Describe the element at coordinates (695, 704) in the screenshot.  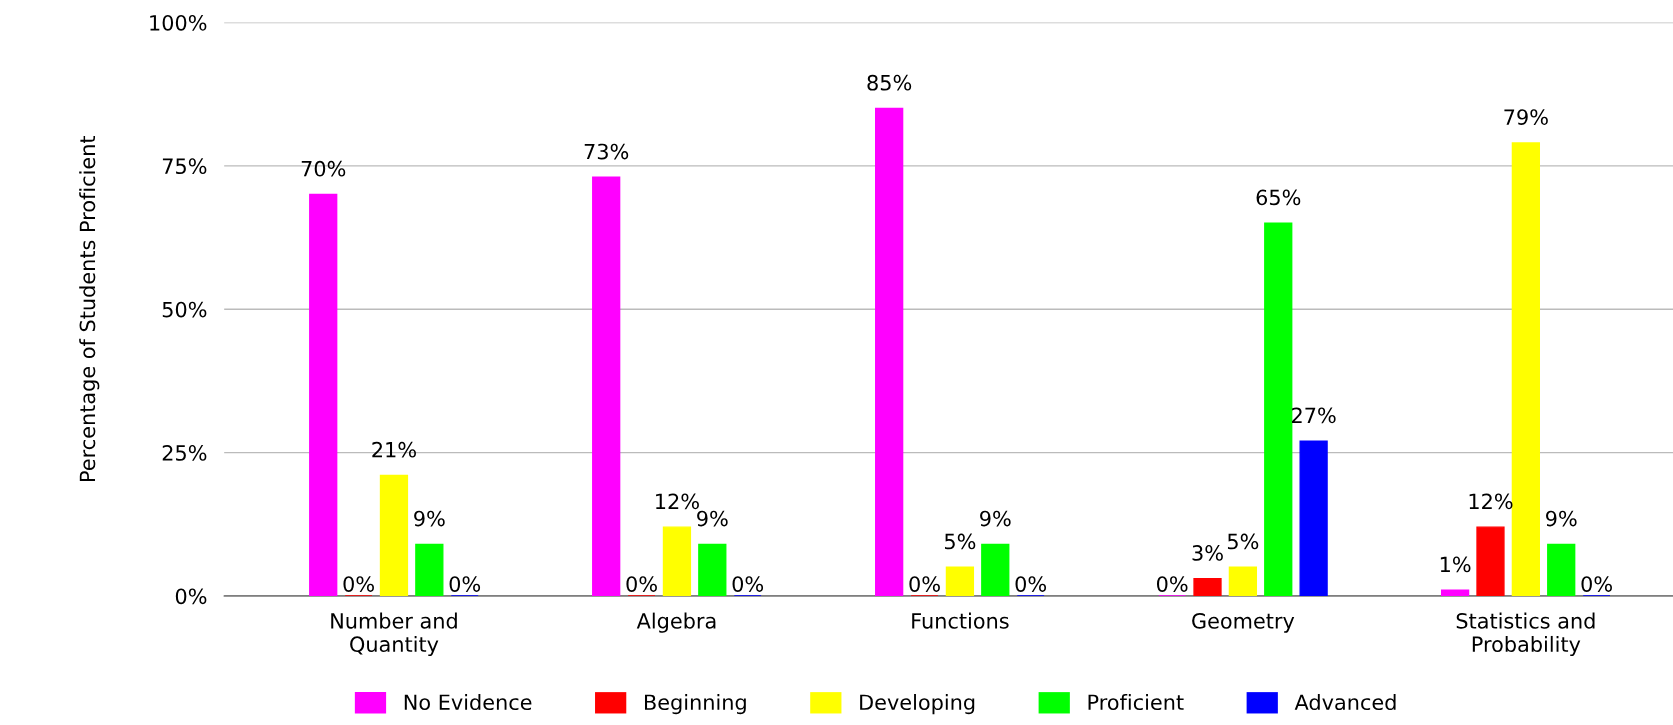
I see `legend-label: Beginning` at that location.